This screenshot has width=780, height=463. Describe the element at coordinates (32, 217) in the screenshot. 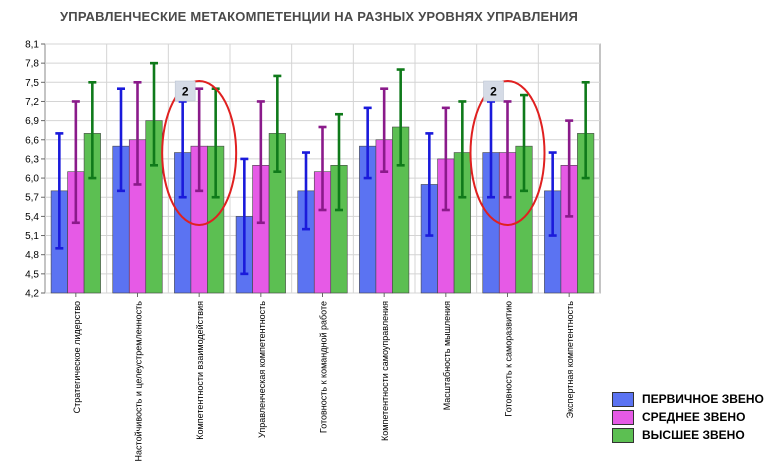

I see `y-tick-label: 5,4` at that location.